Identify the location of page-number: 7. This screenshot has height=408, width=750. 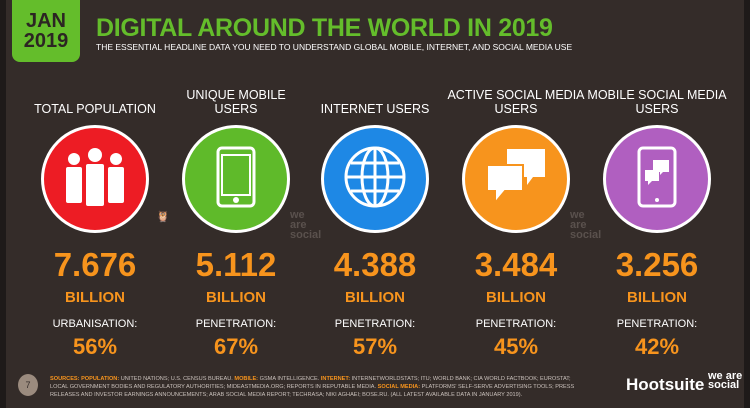
(28, 385).